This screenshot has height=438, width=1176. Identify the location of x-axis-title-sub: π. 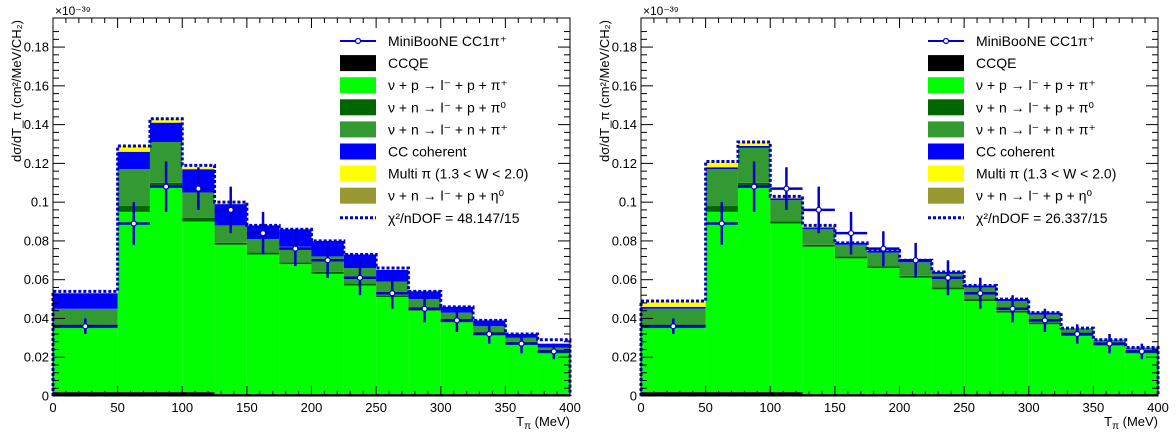
(527, 426).